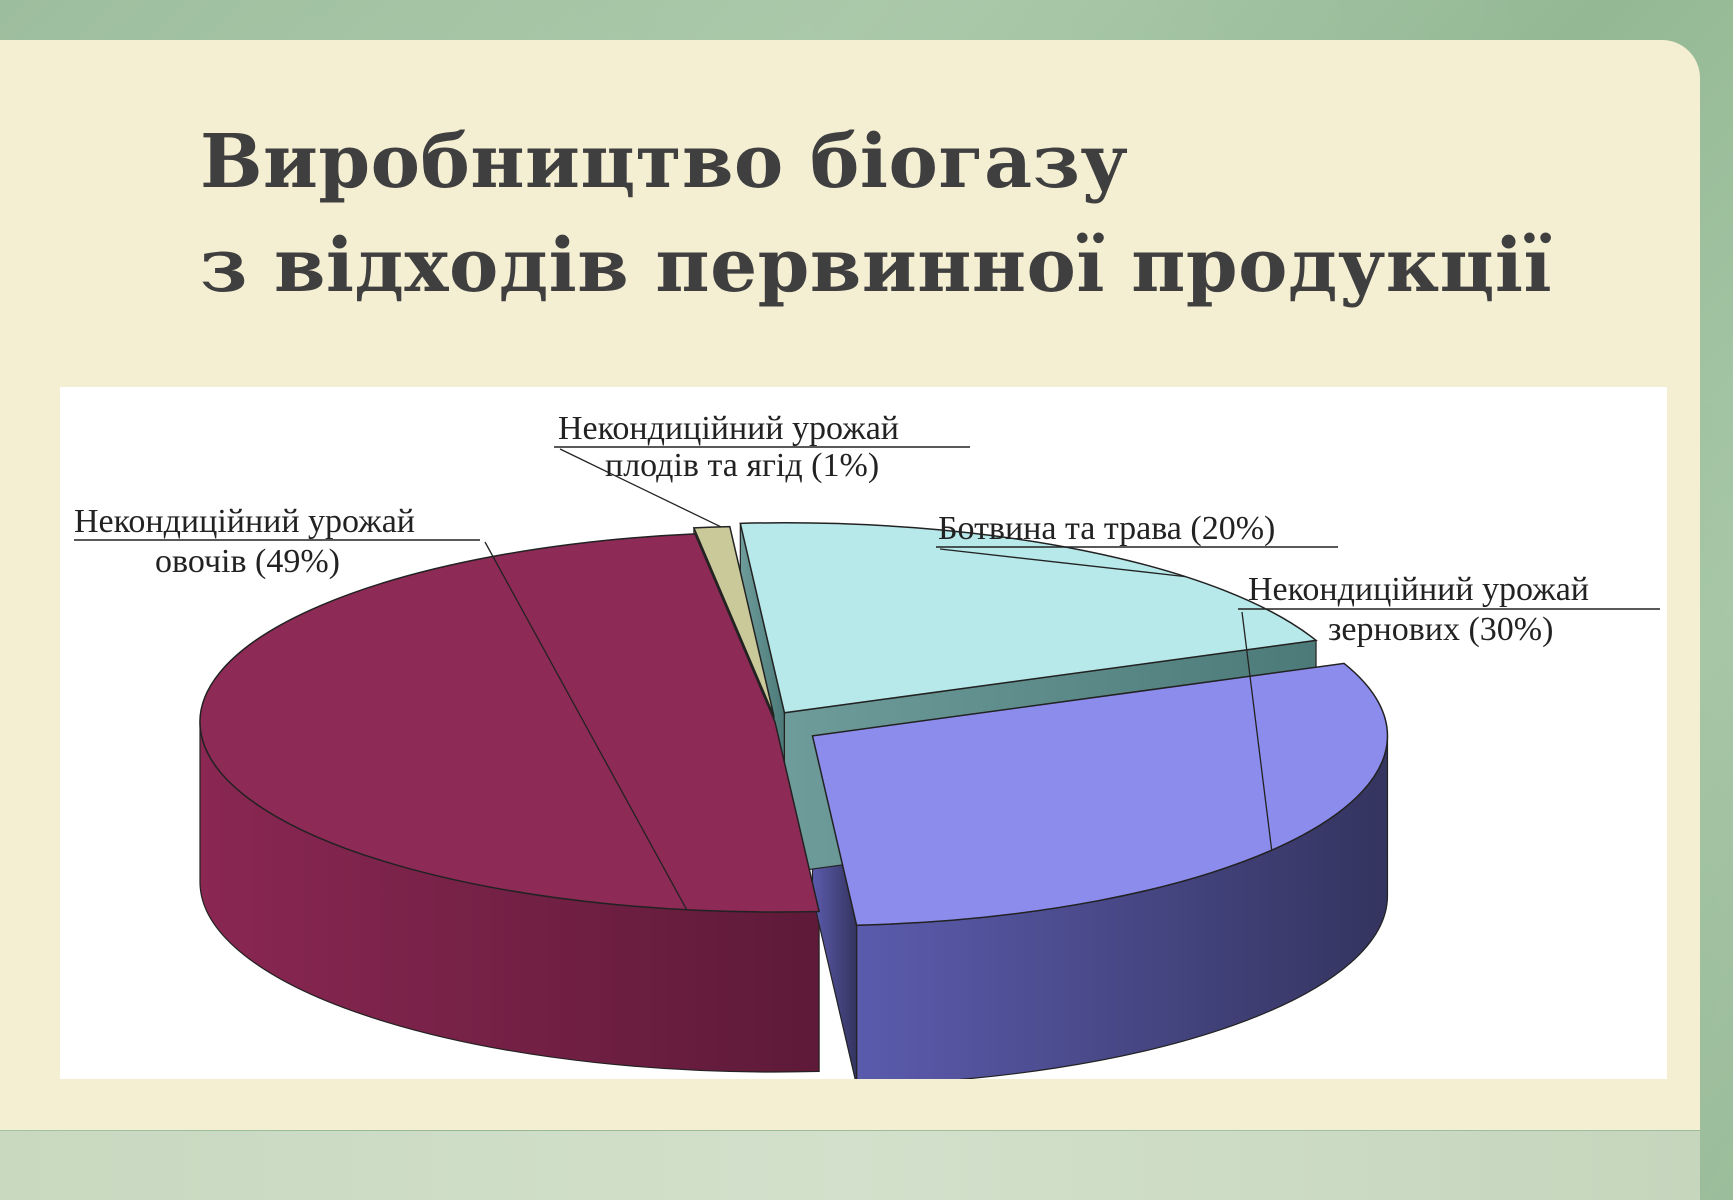 The image size is (1733, 1200). I want to click on label-fruits: Некондиційний урожай плодів та ягід (1%), so click(762, 447).